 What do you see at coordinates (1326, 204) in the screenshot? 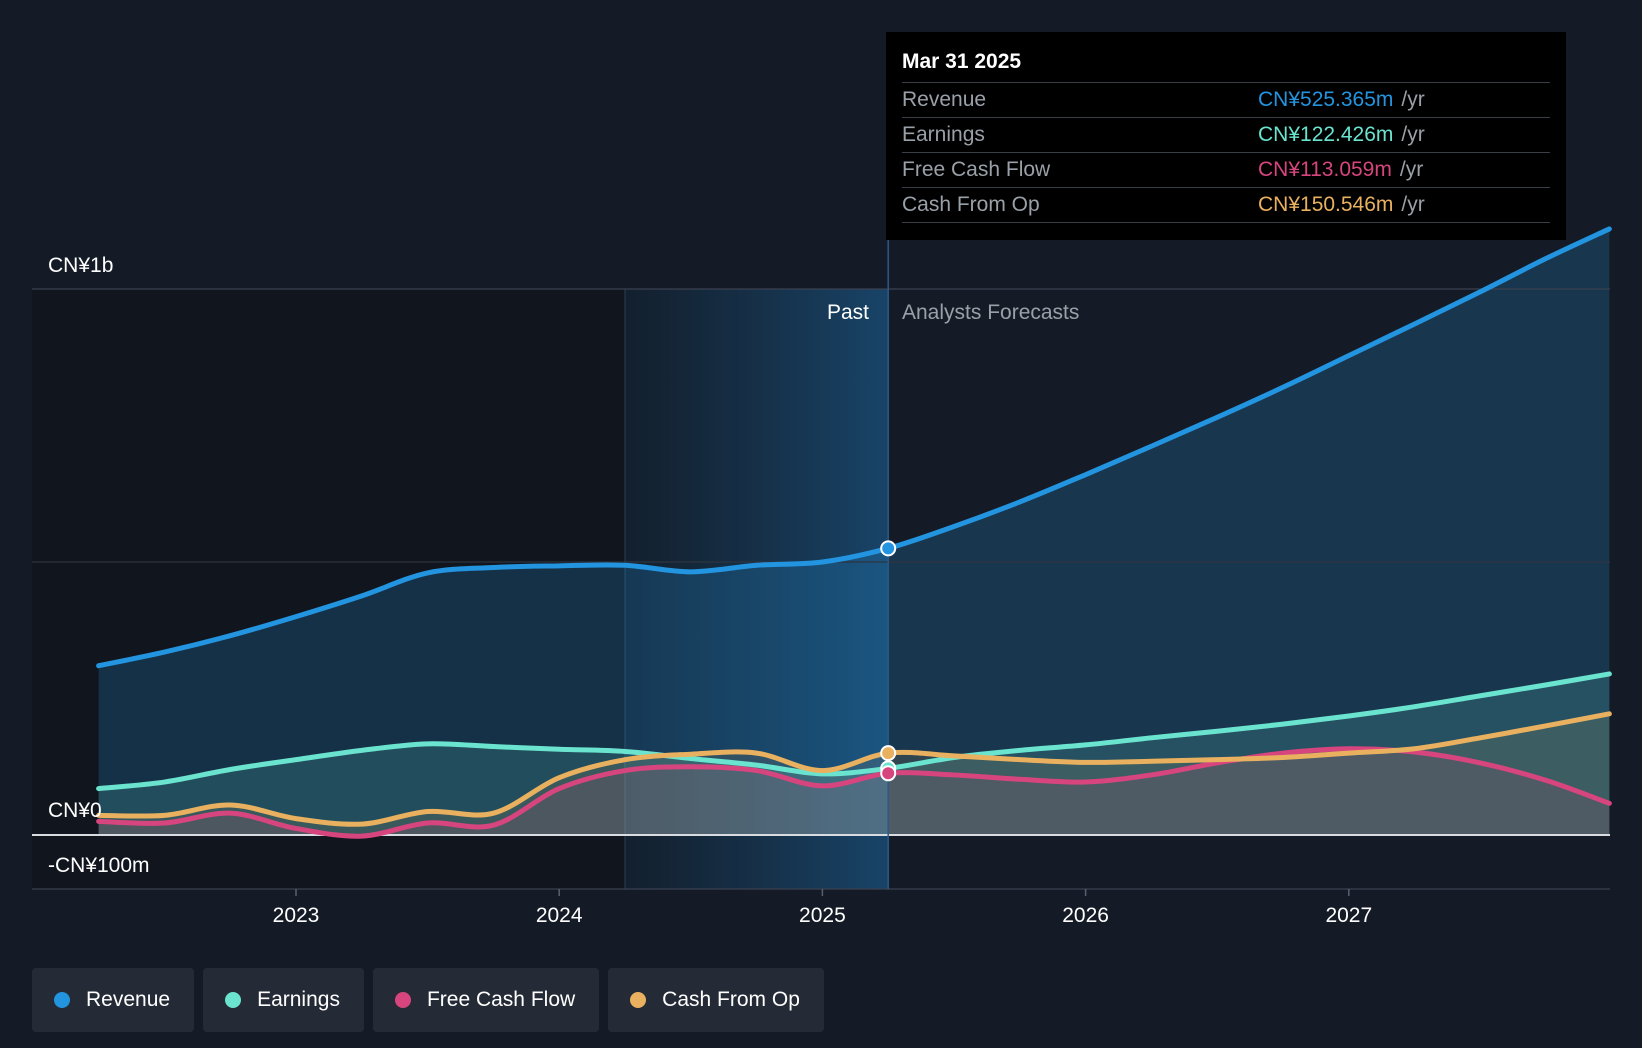
I see `tooltip-value: CN¥150.546m` at bounding box center [1326, 204].